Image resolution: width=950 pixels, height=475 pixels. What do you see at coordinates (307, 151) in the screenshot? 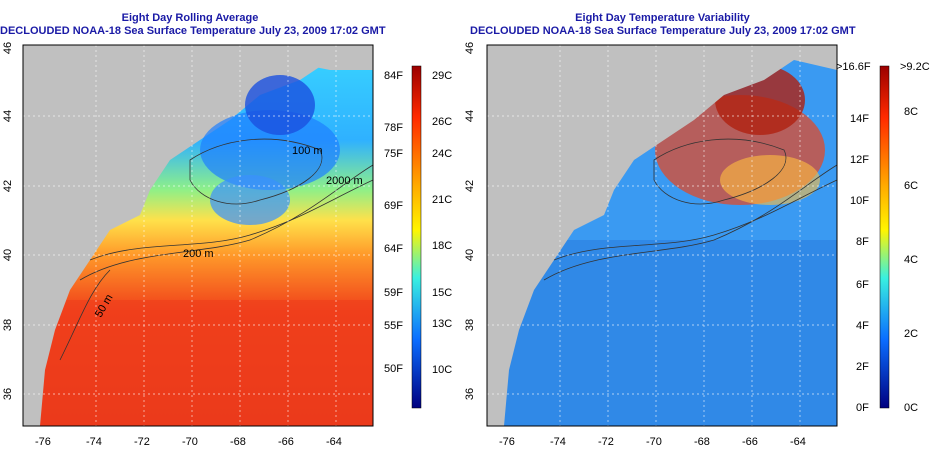
I see `contour-label-100m: 100 m` at bounding box center [307, 151].